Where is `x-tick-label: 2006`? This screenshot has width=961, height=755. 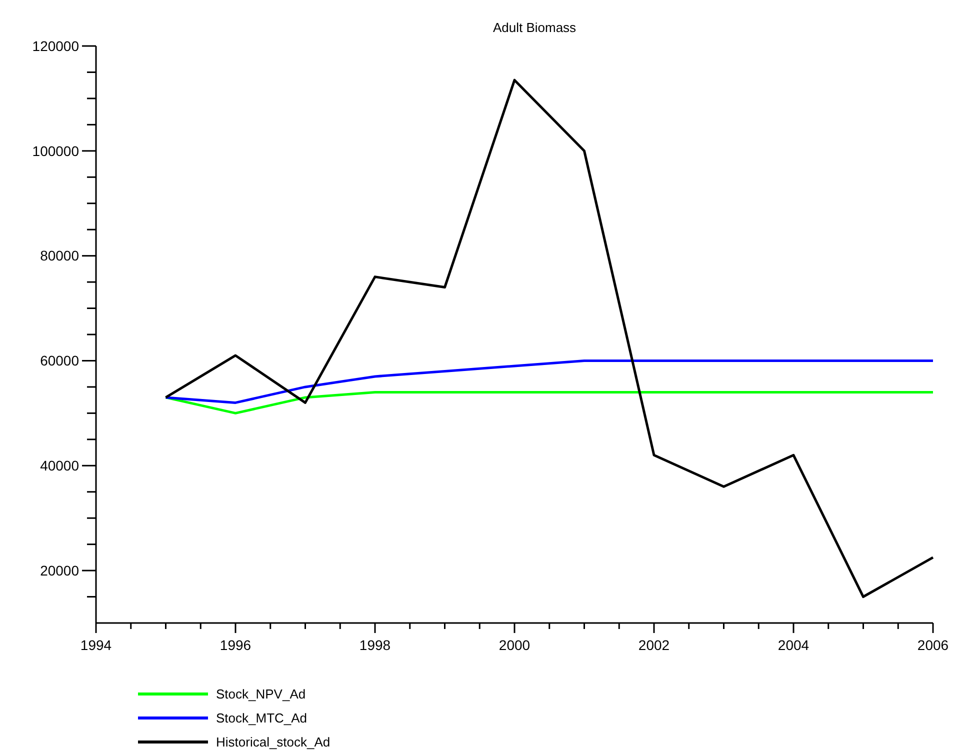
x-tick-label: 2006 is located at coordinates (933, 645).